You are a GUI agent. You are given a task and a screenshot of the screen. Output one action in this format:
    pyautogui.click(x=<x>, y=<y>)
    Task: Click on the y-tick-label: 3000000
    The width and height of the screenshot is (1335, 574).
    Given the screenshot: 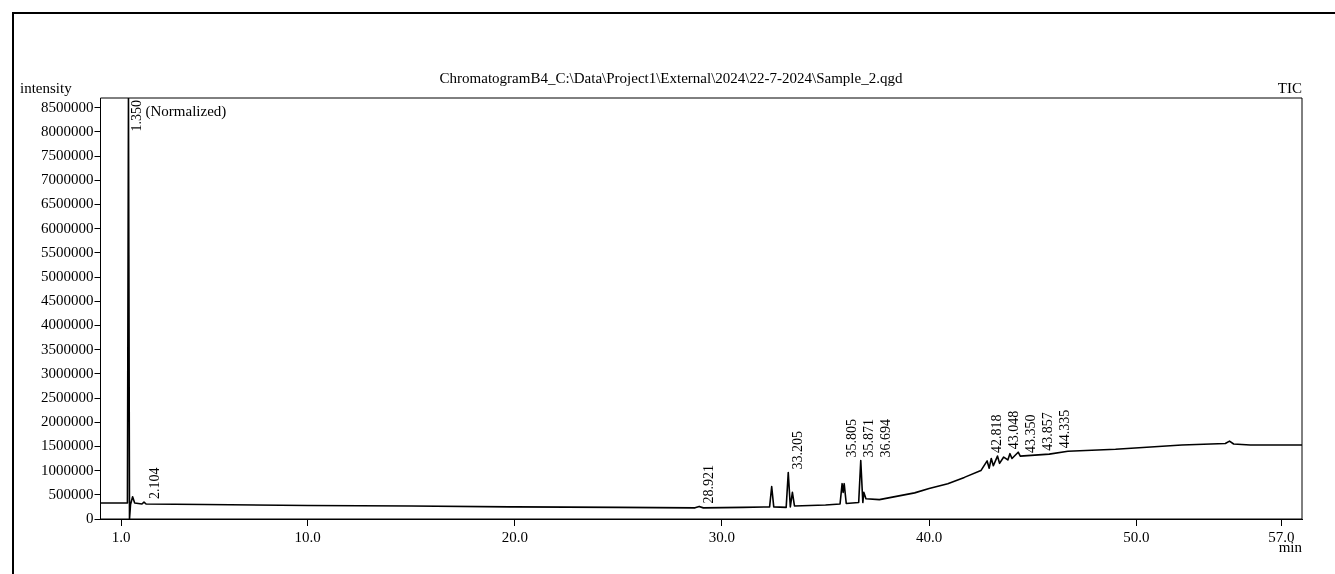 What is the action you would take?
    pyautogui.click(x=67, y=372)
    